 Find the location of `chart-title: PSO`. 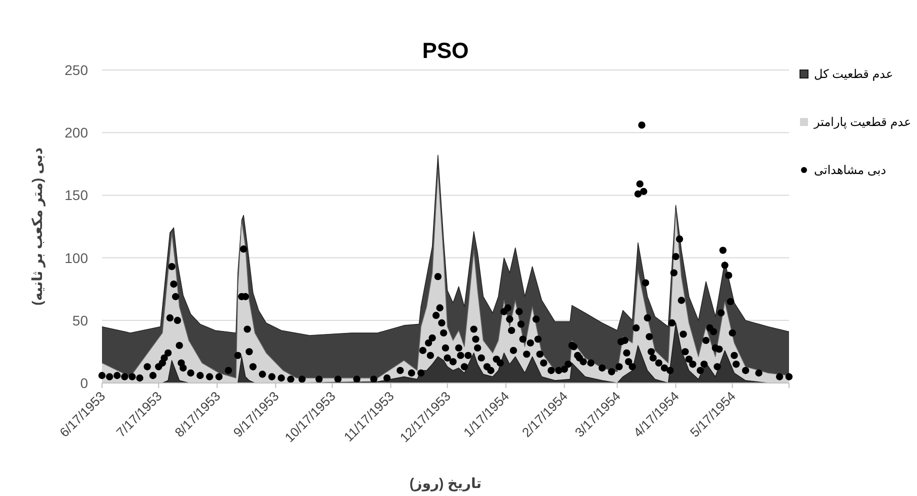

chart-title: PSO is located at coordinates (445, 50).